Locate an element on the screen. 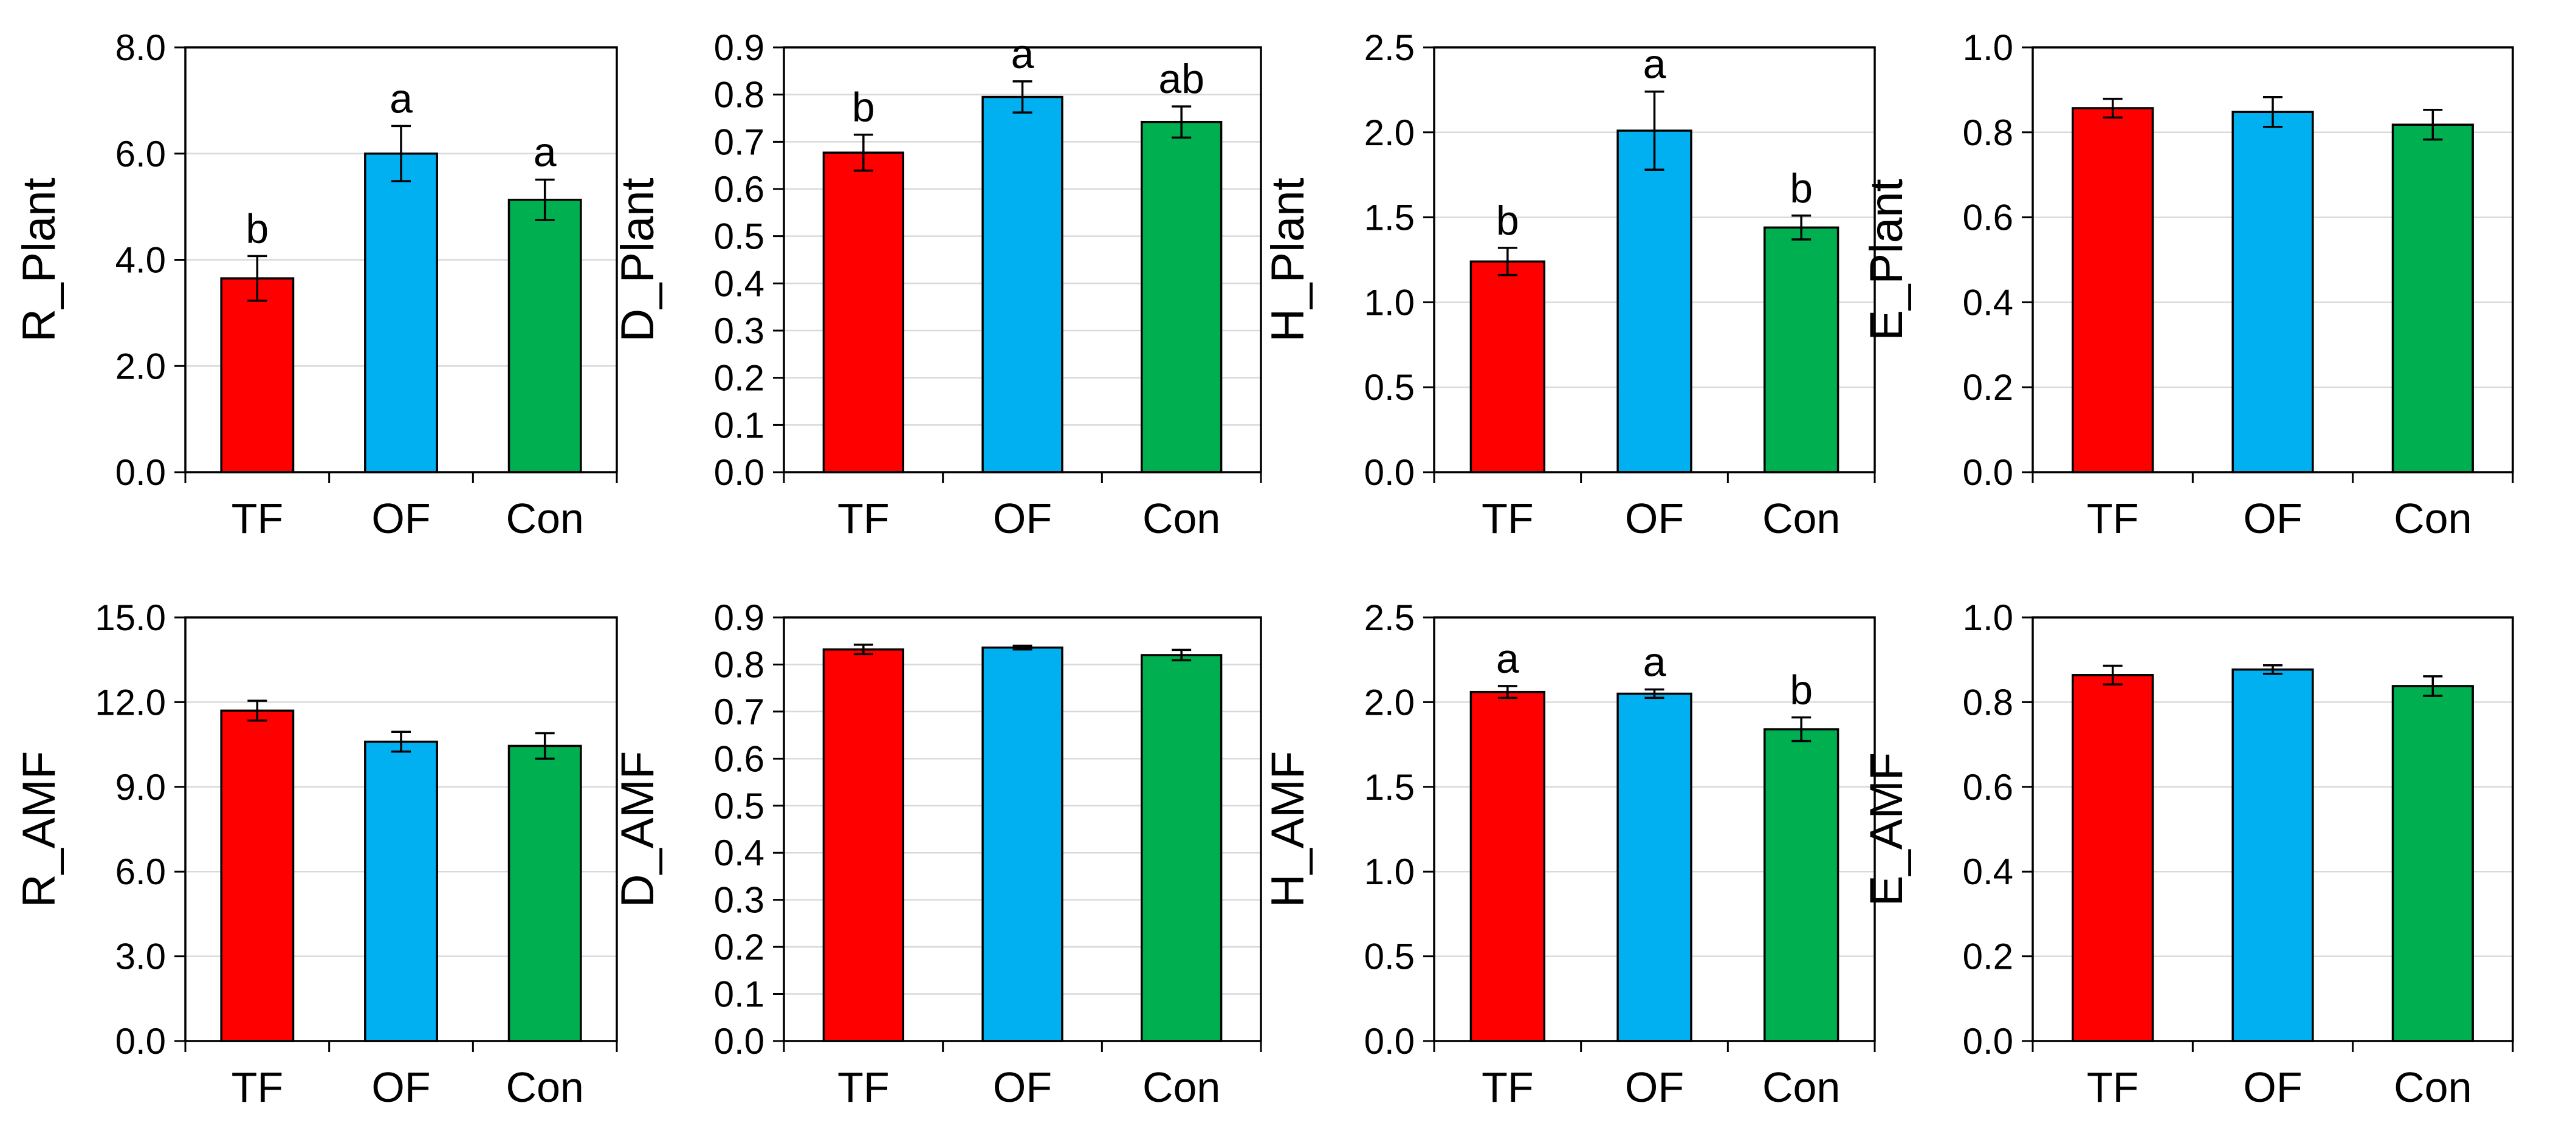  y-axis-label: R_Plant is located at coordinates (39, 259).